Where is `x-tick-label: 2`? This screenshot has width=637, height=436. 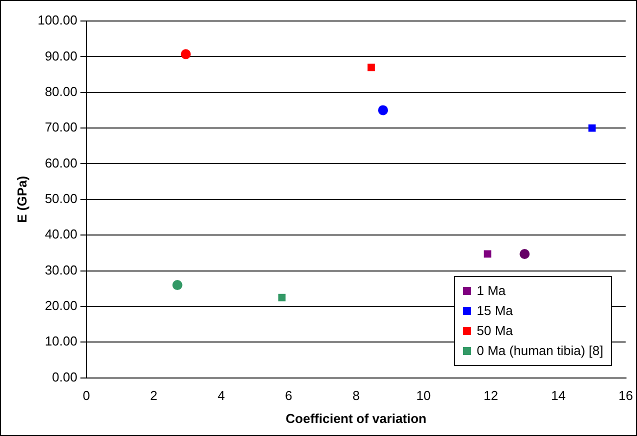 x-tick-label: 2 is located at coordinates (154, 396).